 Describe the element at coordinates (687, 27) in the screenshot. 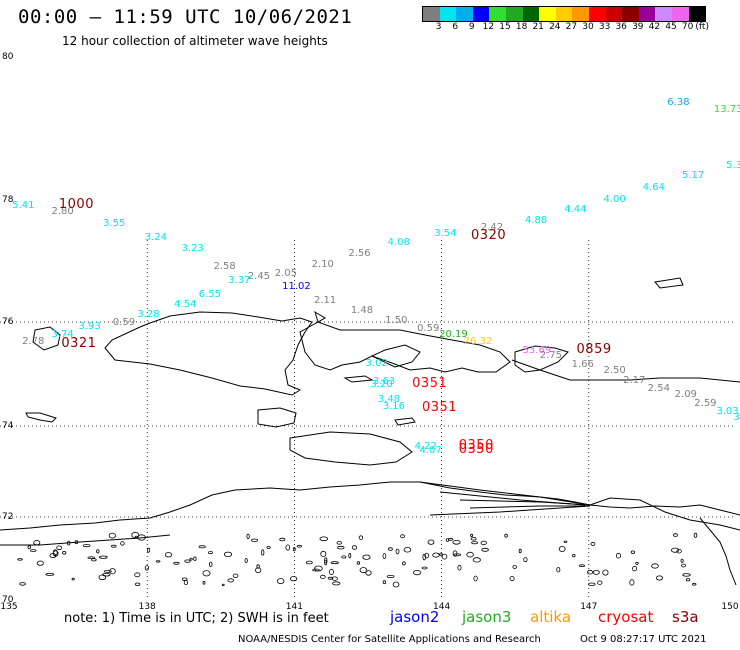

I see `legend-label: 70` at that location.